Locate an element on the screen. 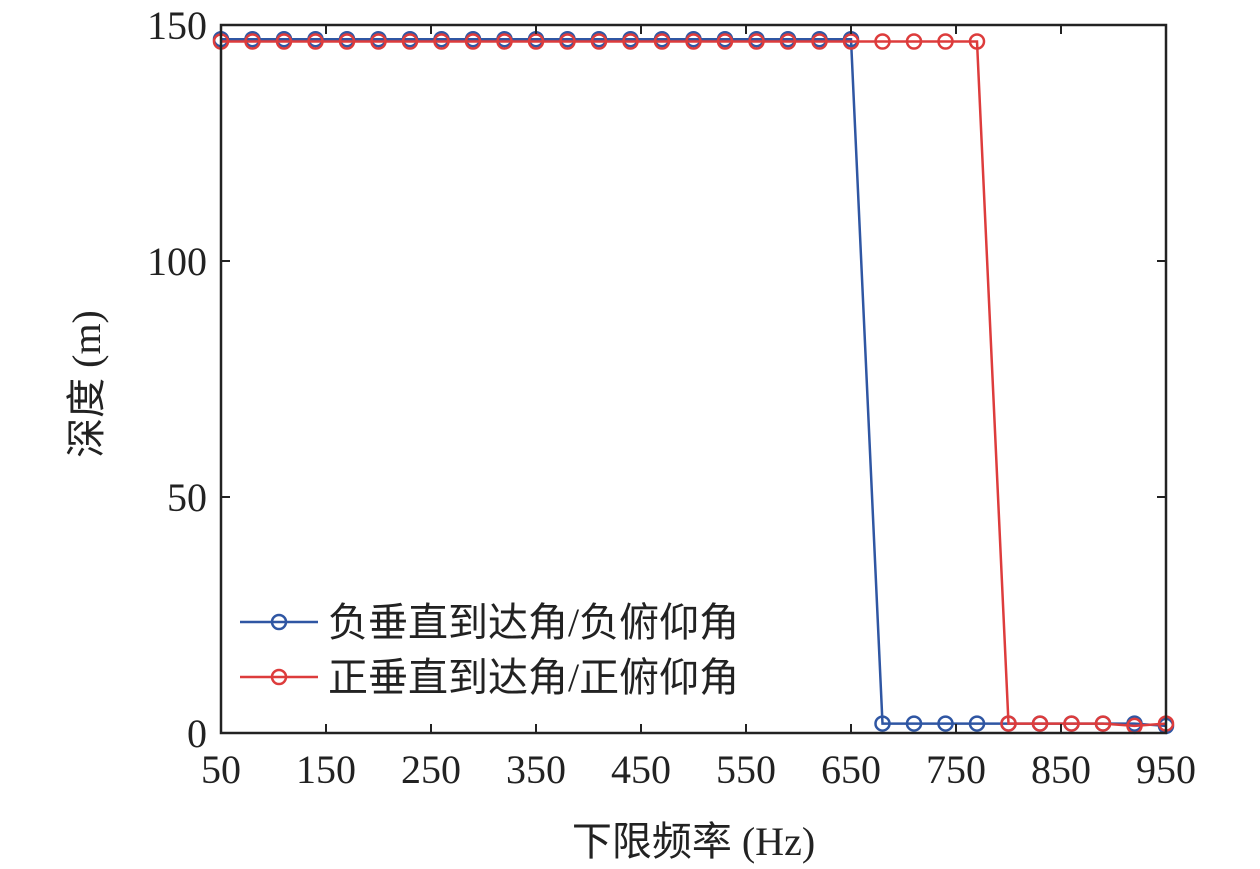  x-tick-label: 250 is located at coordinates (431, 769).